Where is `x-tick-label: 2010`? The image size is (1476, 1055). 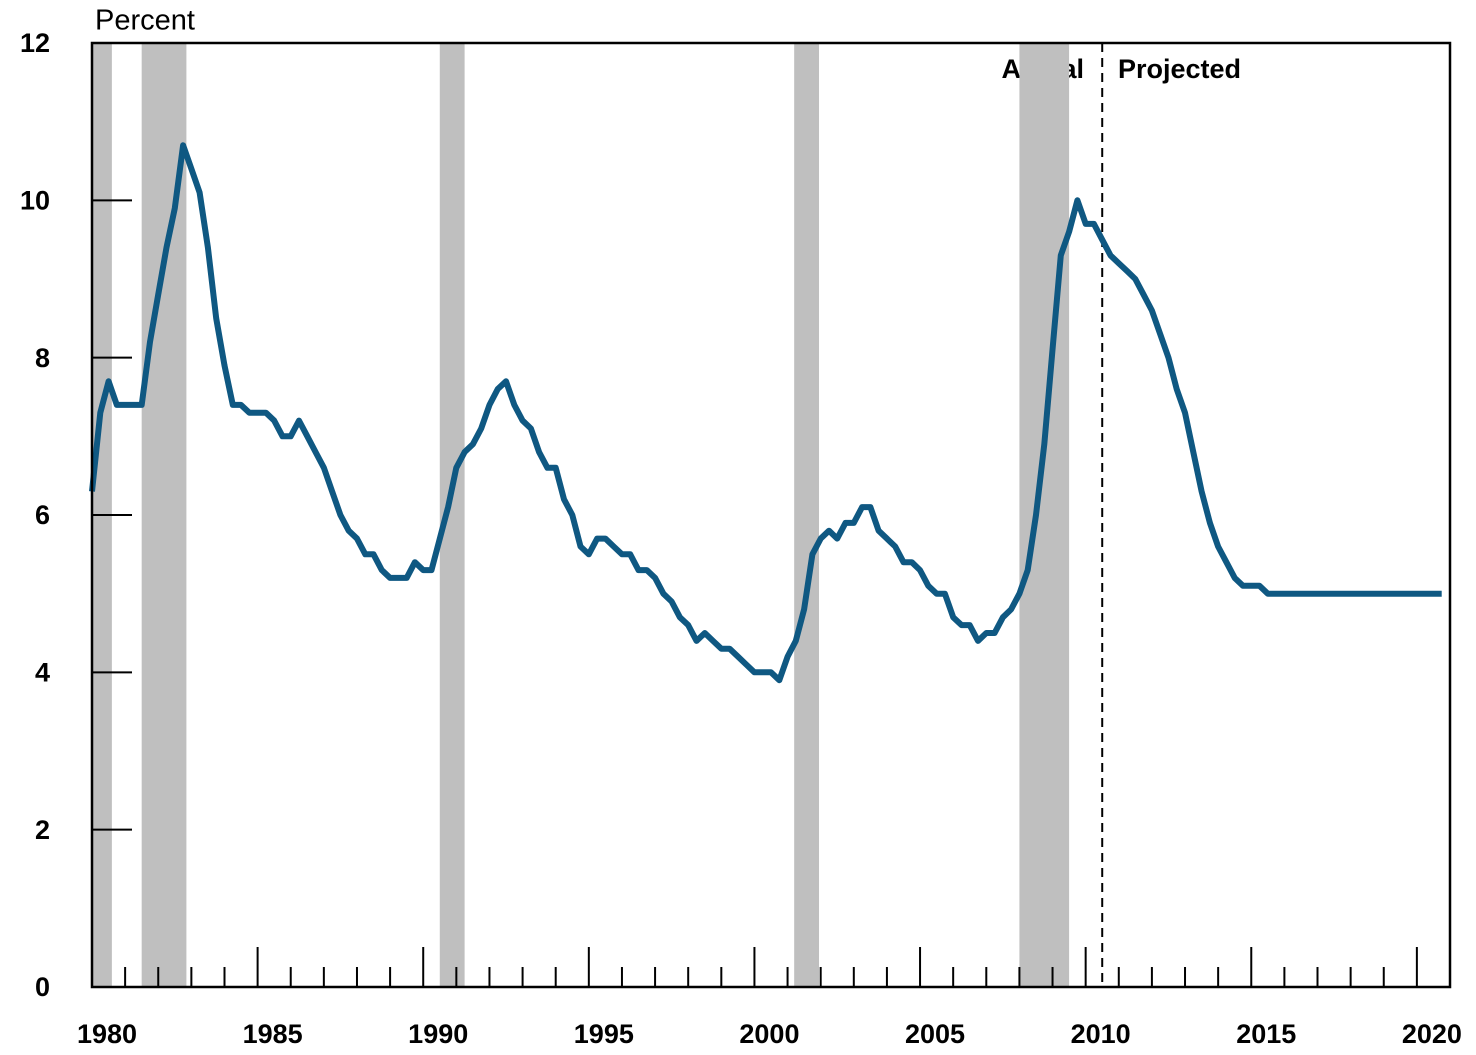 x-tick-label: 2010 is located at coordinates (1101, 1034).